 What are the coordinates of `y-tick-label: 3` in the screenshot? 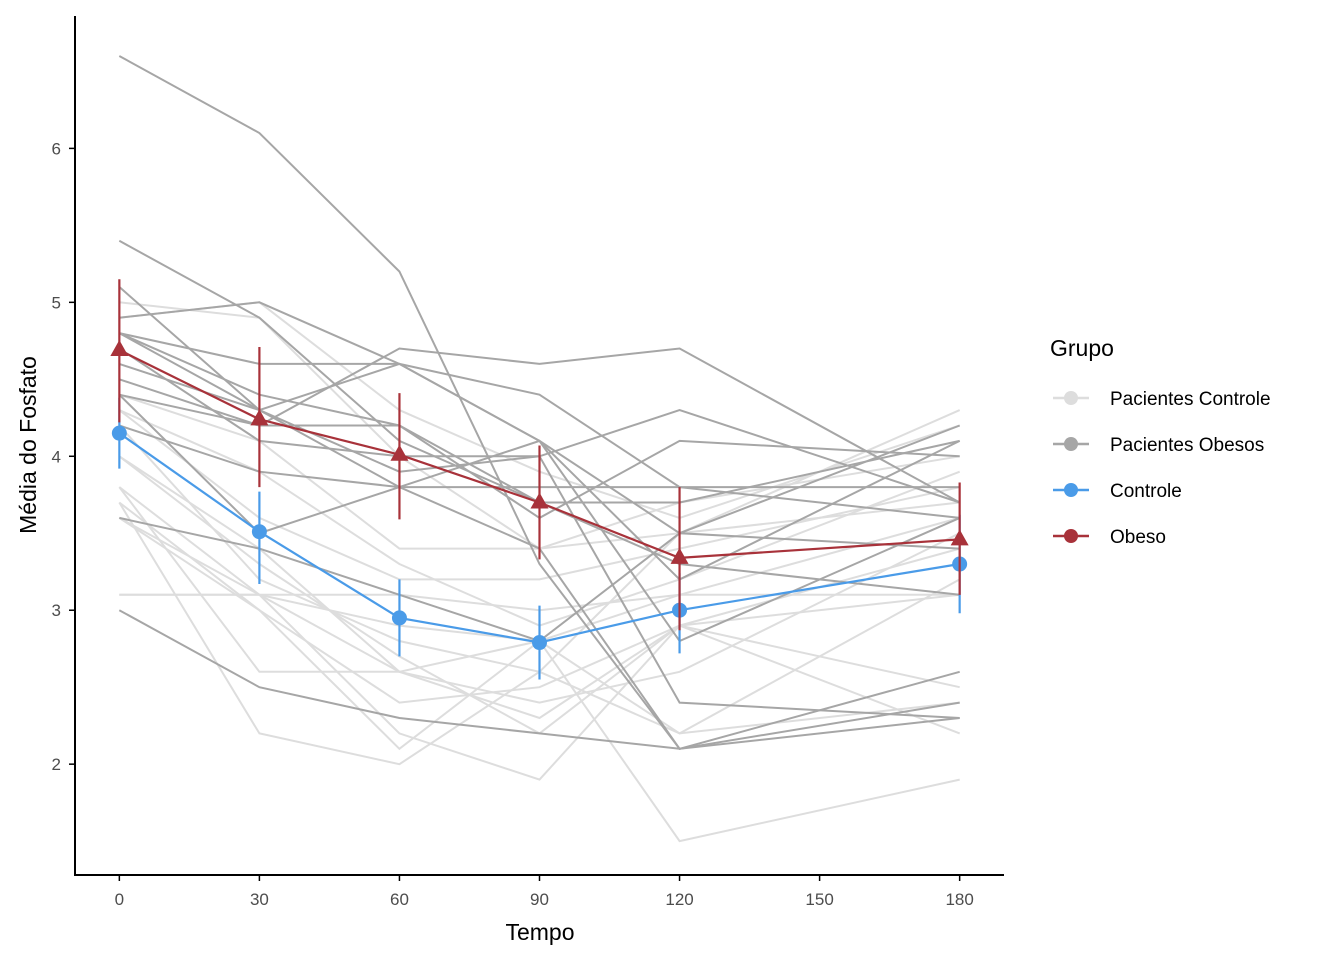 It's located at (56, 610).